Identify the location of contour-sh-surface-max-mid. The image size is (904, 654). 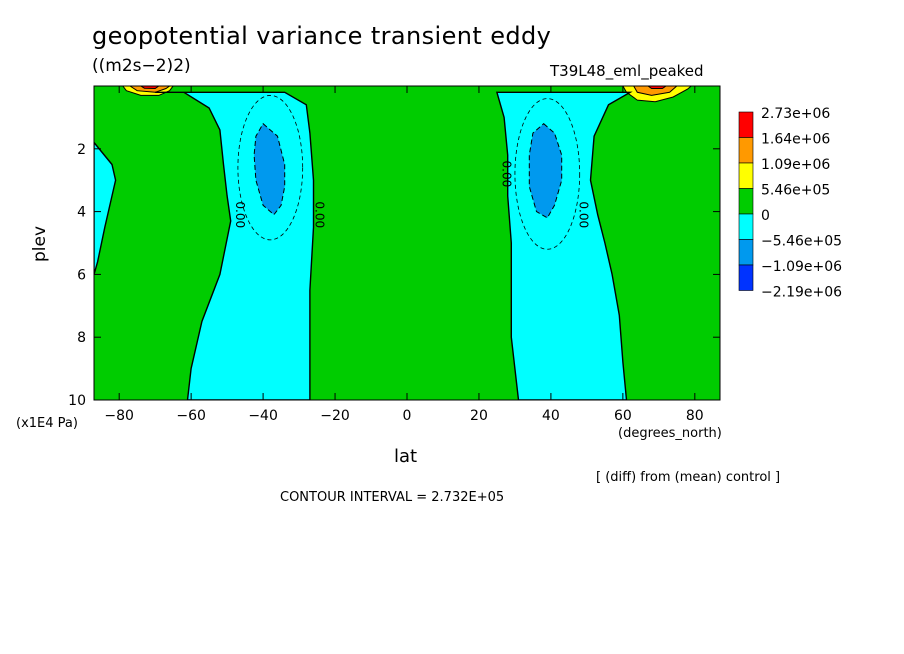
(655, 91).